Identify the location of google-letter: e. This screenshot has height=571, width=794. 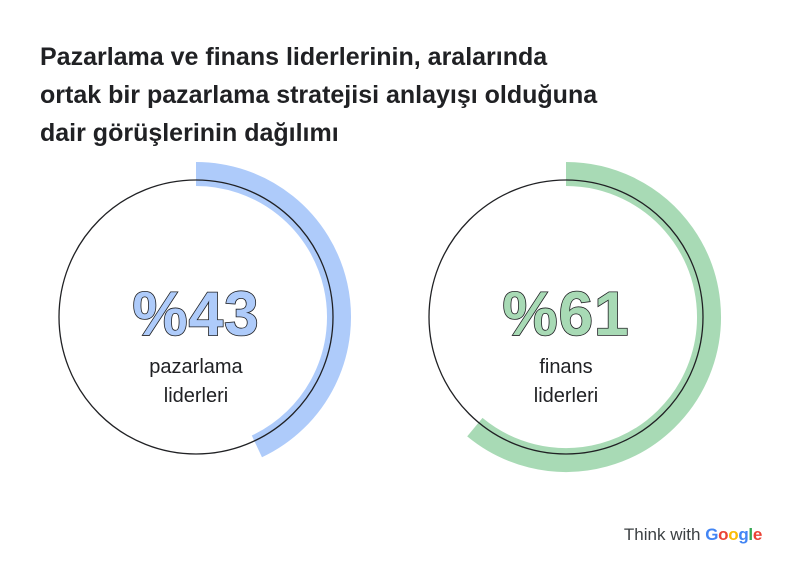
(757, 534).